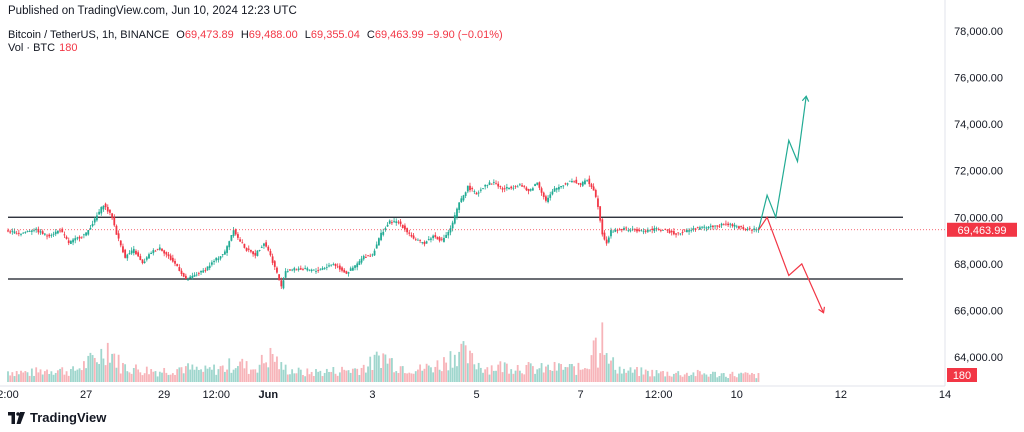 The image size is (1024, 432). I want to click on change-value: −9.90 (−0.01%), so click(464, 35).